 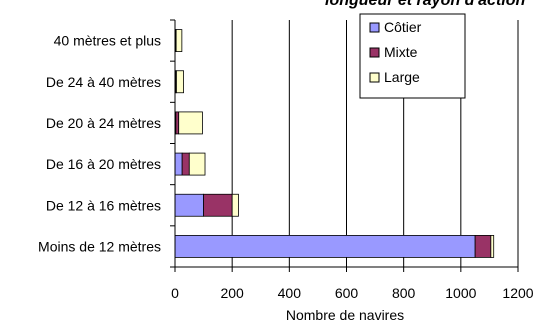 What do you see at coordinates (103, 164) in the screenshot?
I see `category-label: De 16 à 20 mètres` at bounding box center [103, 164].